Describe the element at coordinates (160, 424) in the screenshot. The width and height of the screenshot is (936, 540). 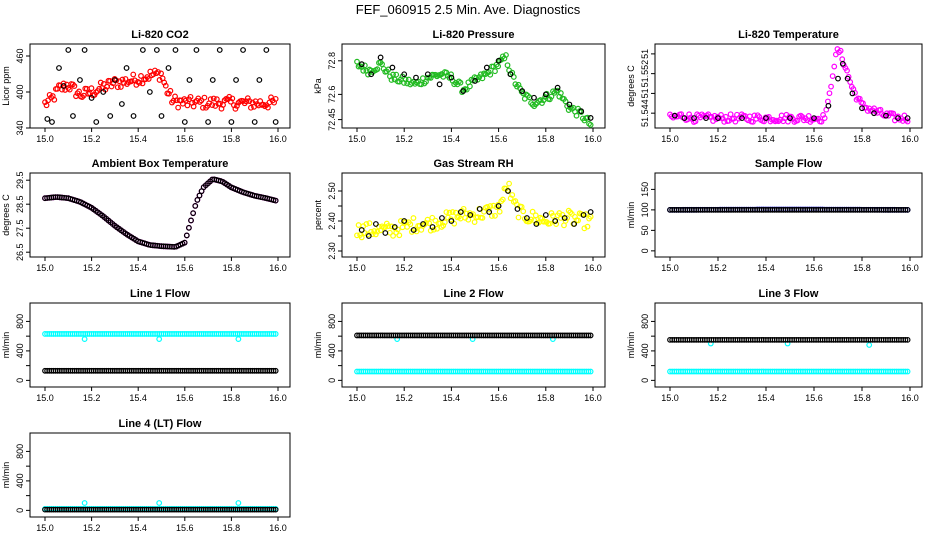
I see `chart-title: Line 4 (LT) Flow` at that location.